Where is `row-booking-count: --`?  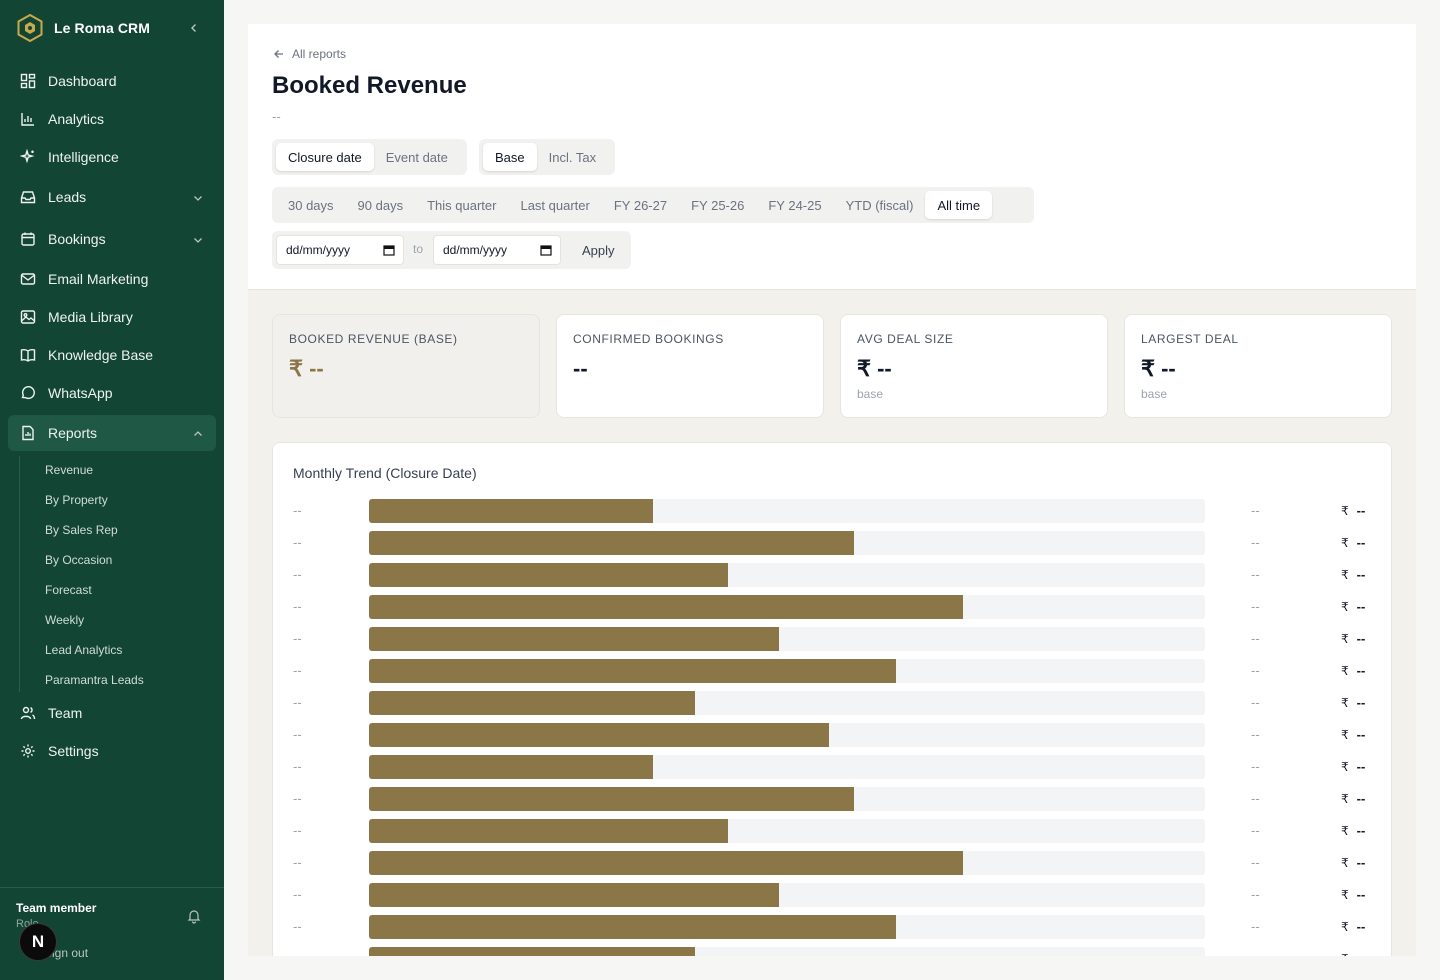 row-booking-count: -- is located at coordinates (1255, 542).